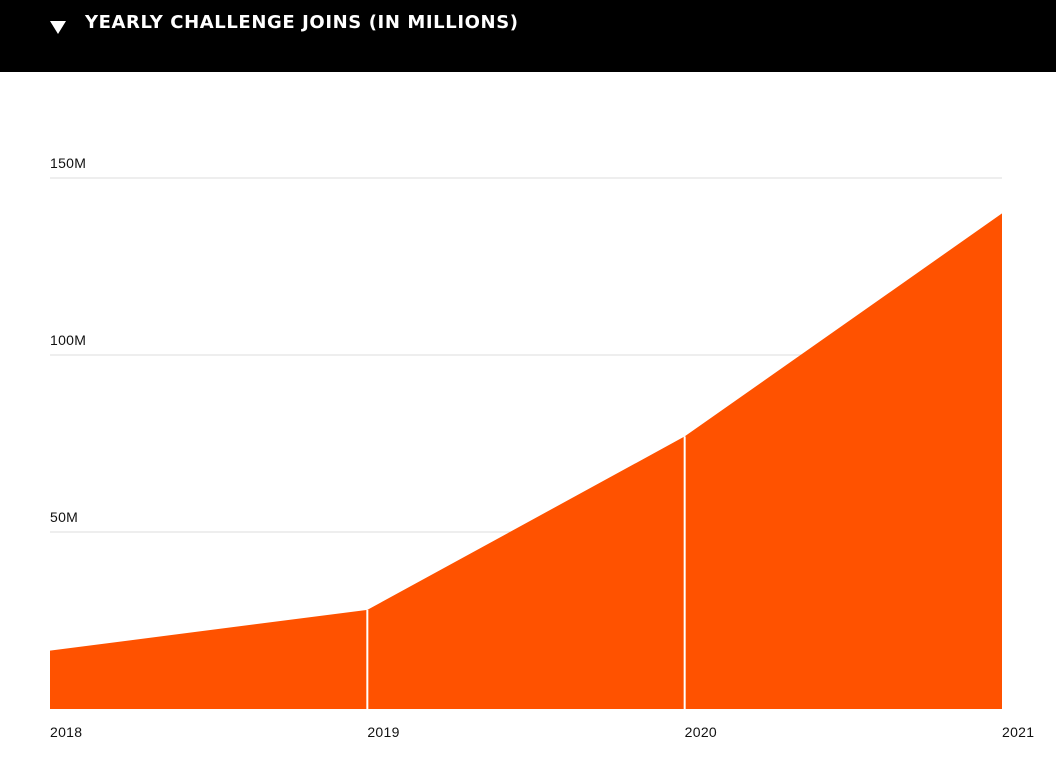  I want to click on chart-header: YEARLY CHALLENGE JOINS (IN MILLIONS), so click(528, 36).